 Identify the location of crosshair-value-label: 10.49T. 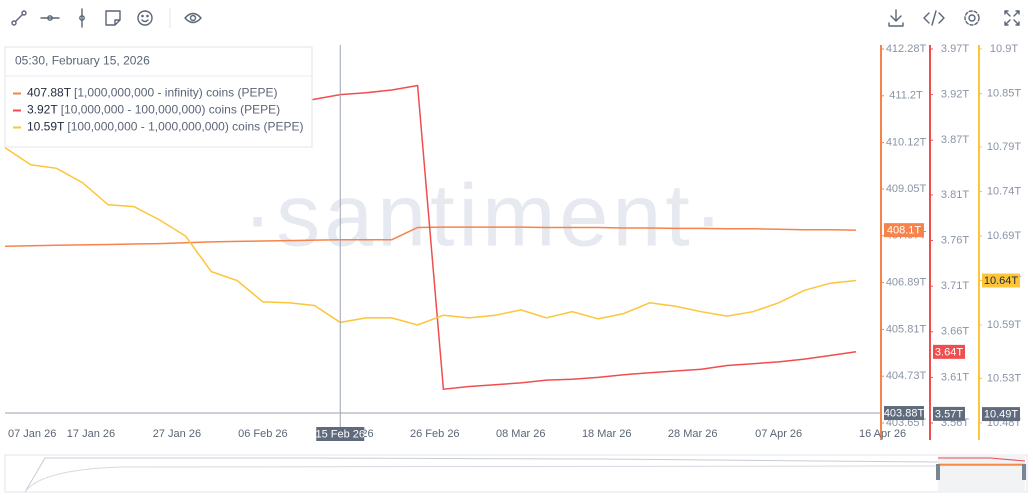
(1001, 415).